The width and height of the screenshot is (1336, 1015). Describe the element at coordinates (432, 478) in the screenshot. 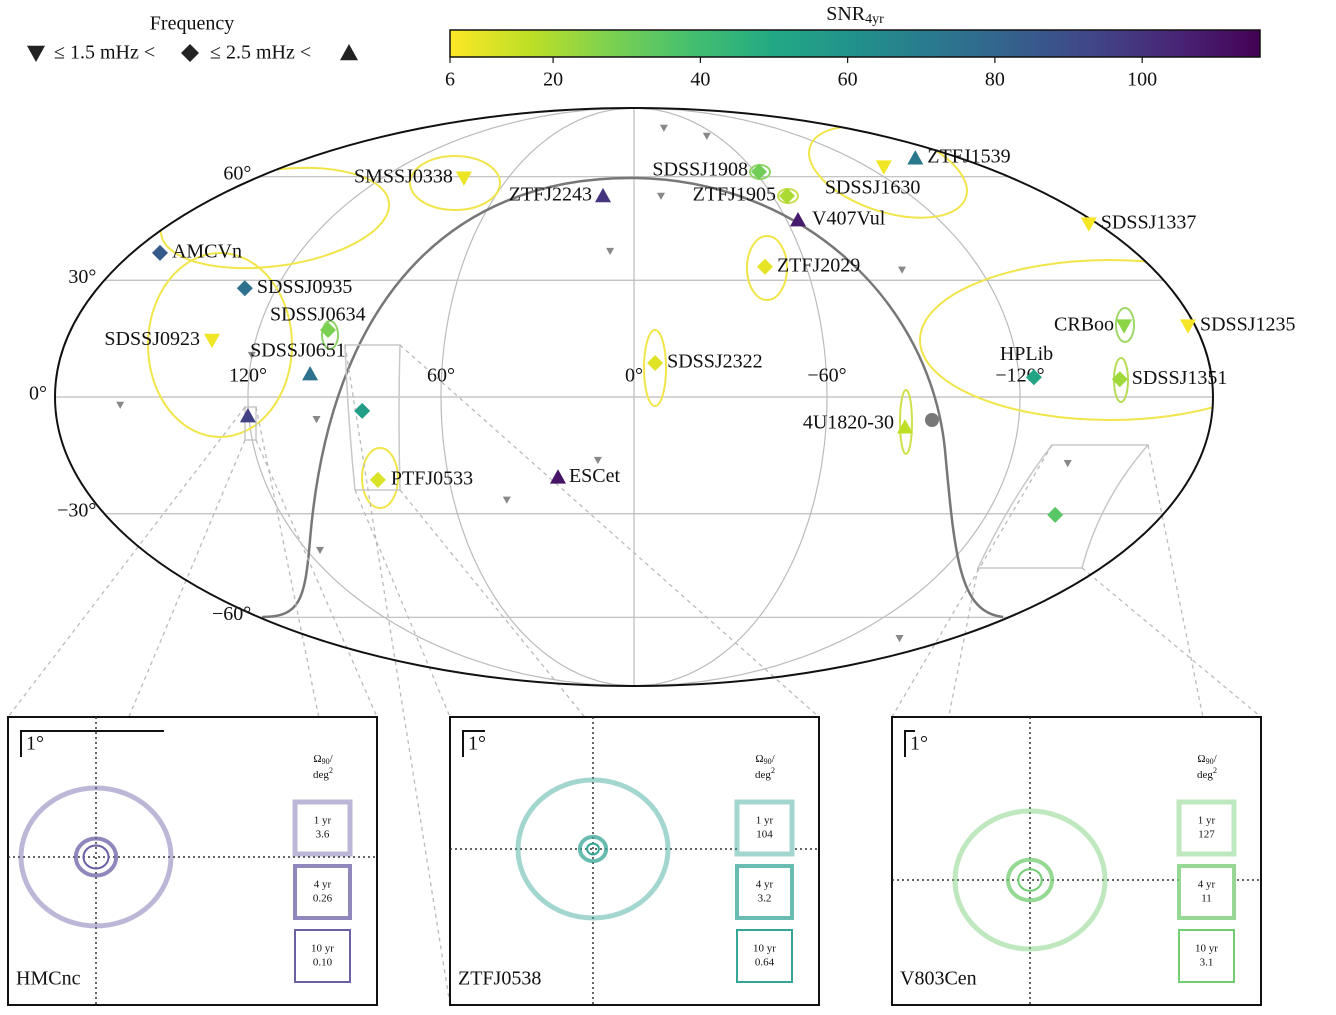

I see `source-label: PTFJ0533` at that location.